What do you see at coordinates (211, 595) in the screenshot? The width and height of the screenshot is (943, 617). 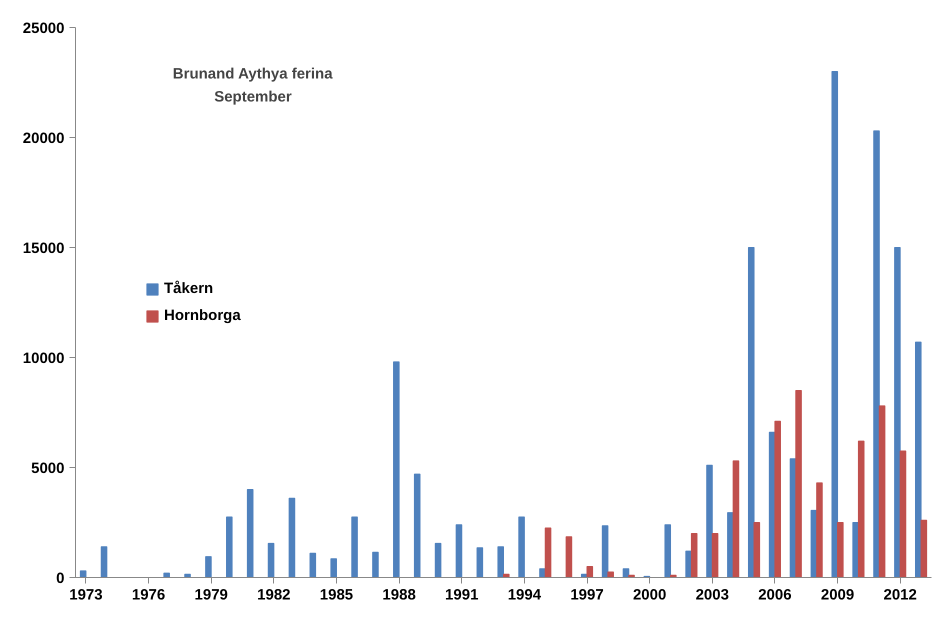 I see `x-tick-label: 1979` at bounding box center [211, 595].